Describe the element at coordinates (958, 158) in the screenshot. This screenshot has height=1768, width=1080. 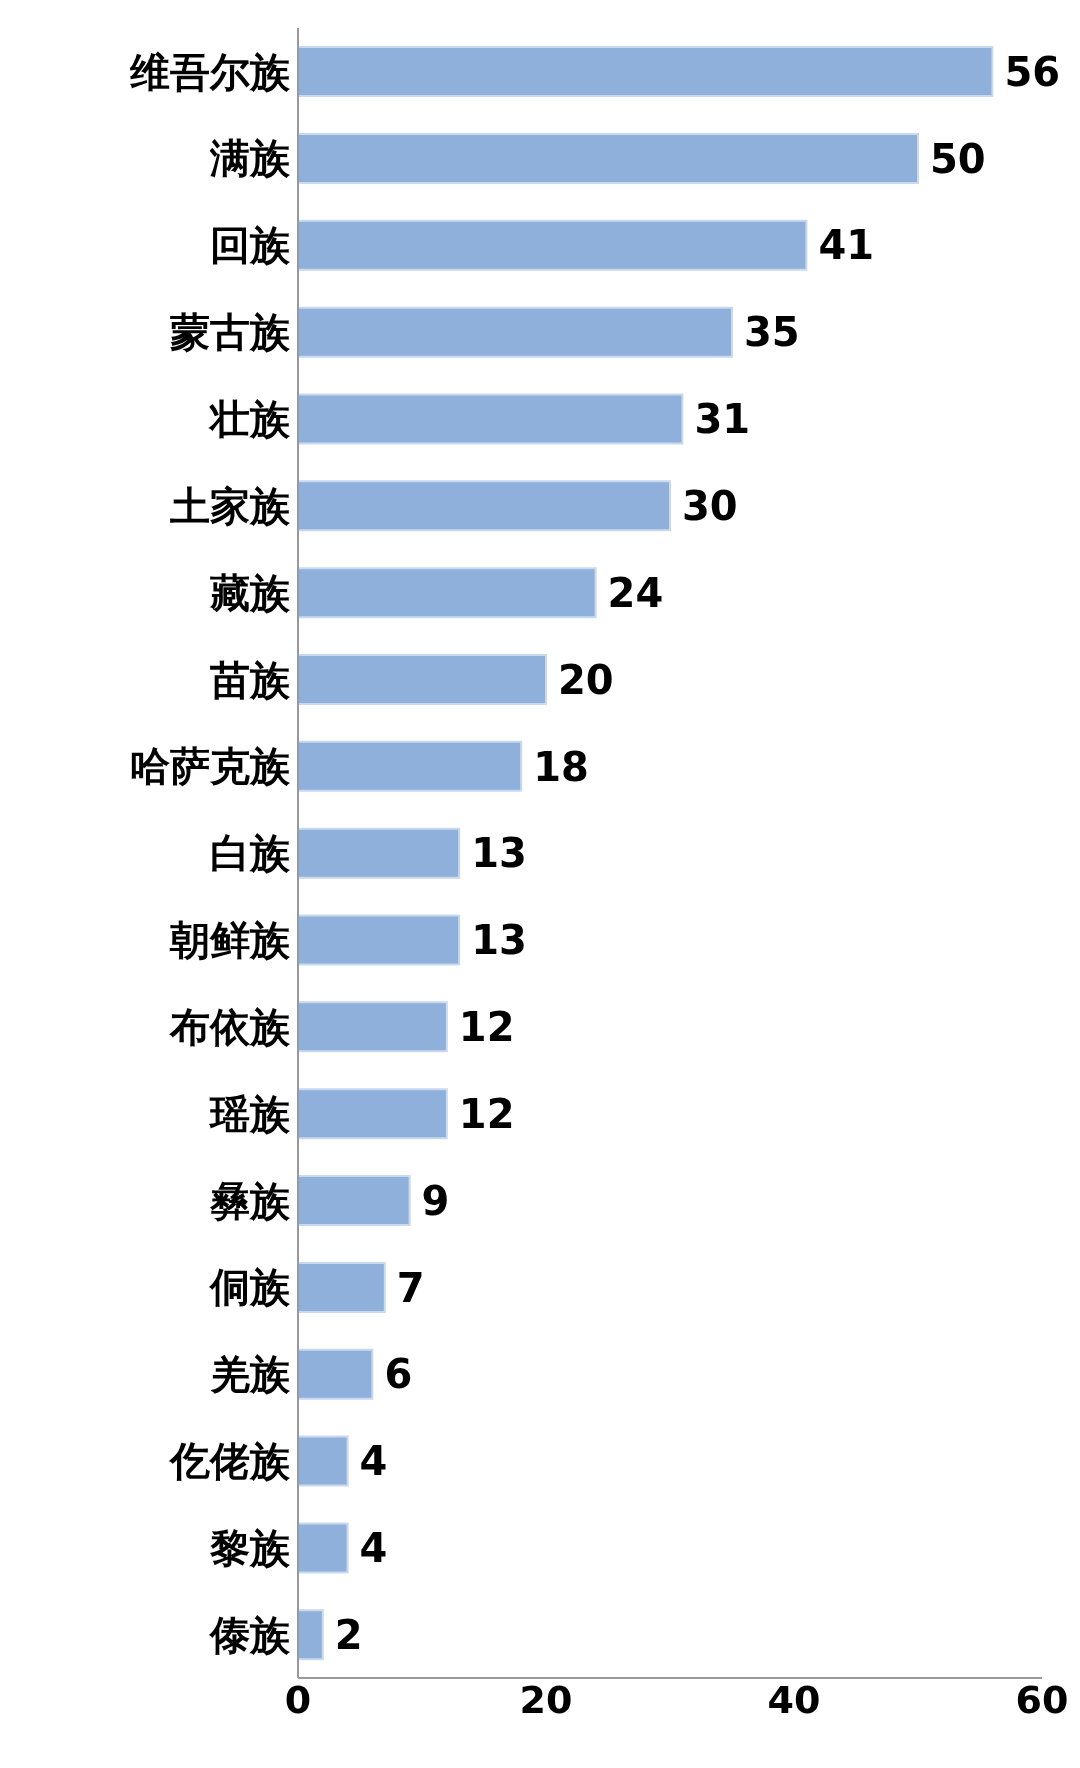
I see `data-label: 50` at that location.